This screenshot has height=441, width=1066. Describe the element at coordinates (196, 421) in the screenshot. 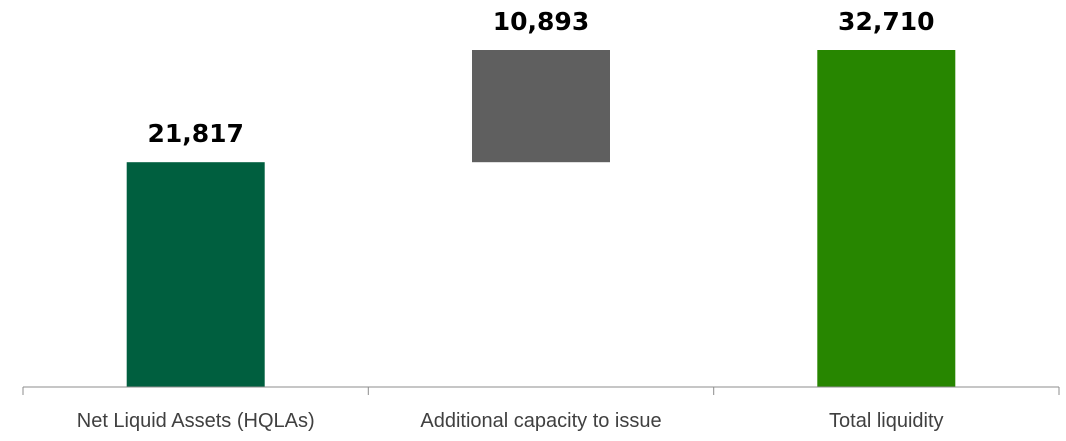

I see `x-tick-label-1: Net Liquid Assets (HQLAs)` at that location.